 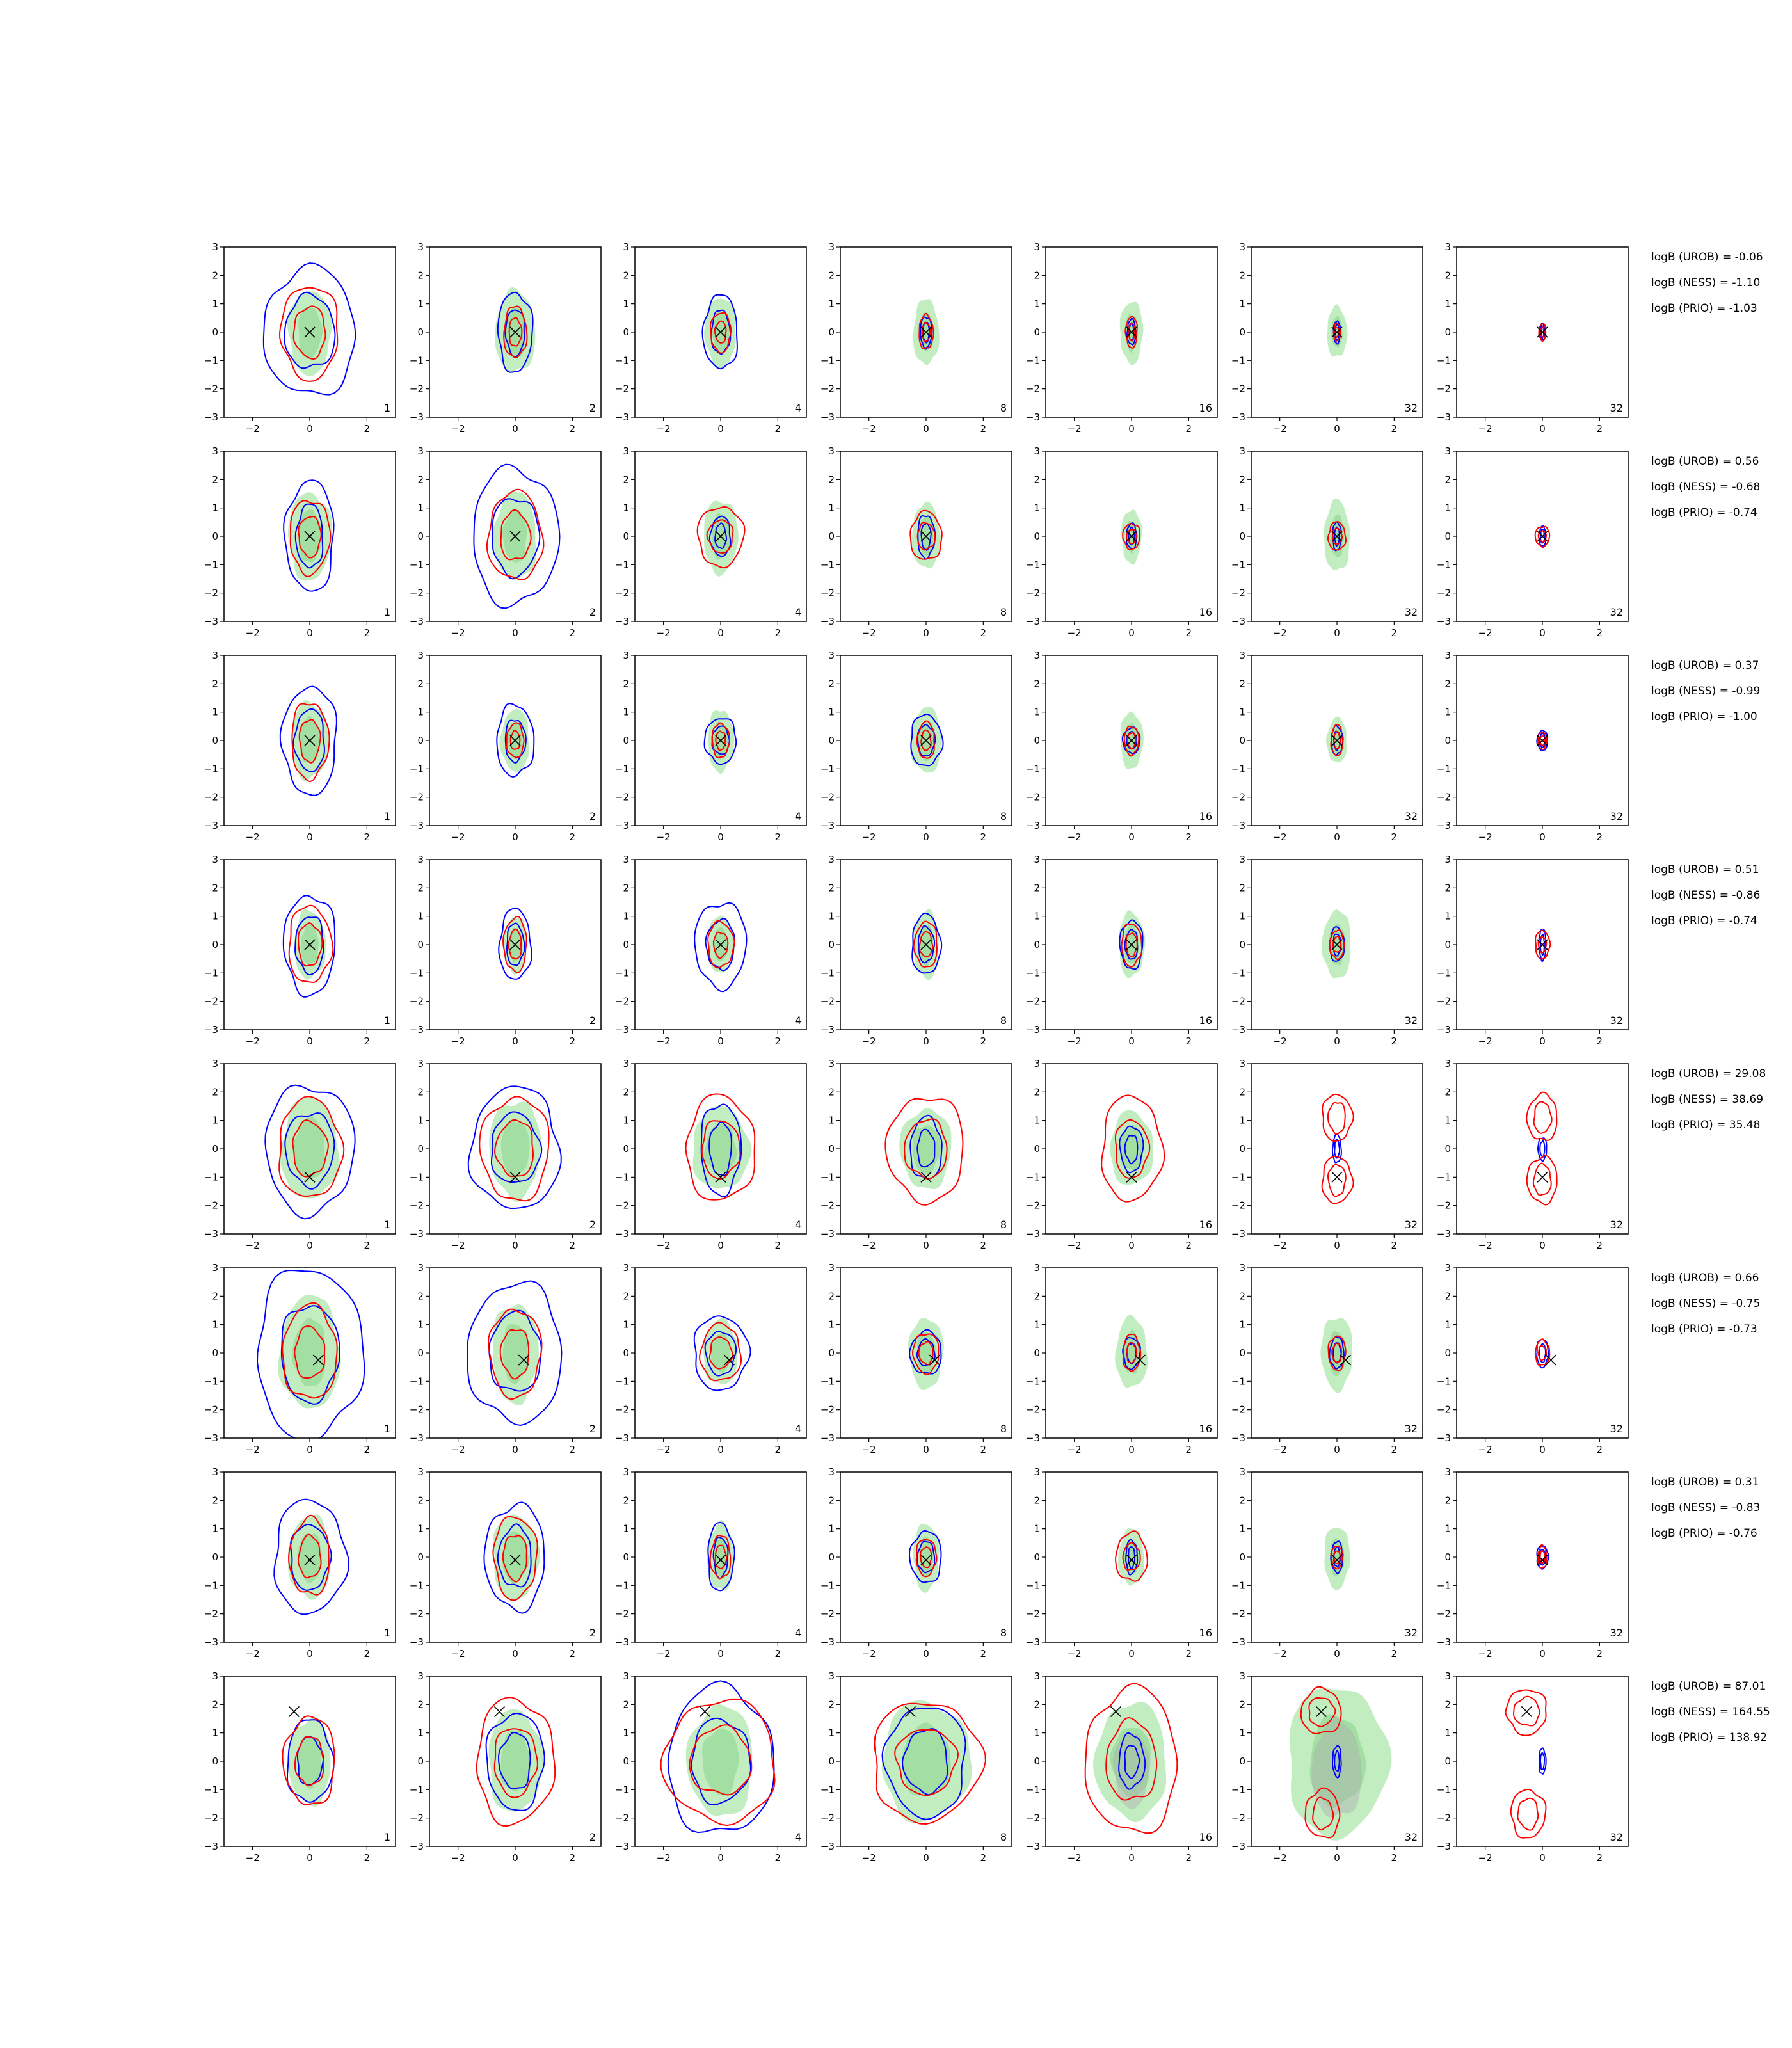 What do you see at coordinates (1704, 512) in the screenshot?
I see `logb-annotation: logB (PRIO) = -0.74` at bounding box center [1704, 512].